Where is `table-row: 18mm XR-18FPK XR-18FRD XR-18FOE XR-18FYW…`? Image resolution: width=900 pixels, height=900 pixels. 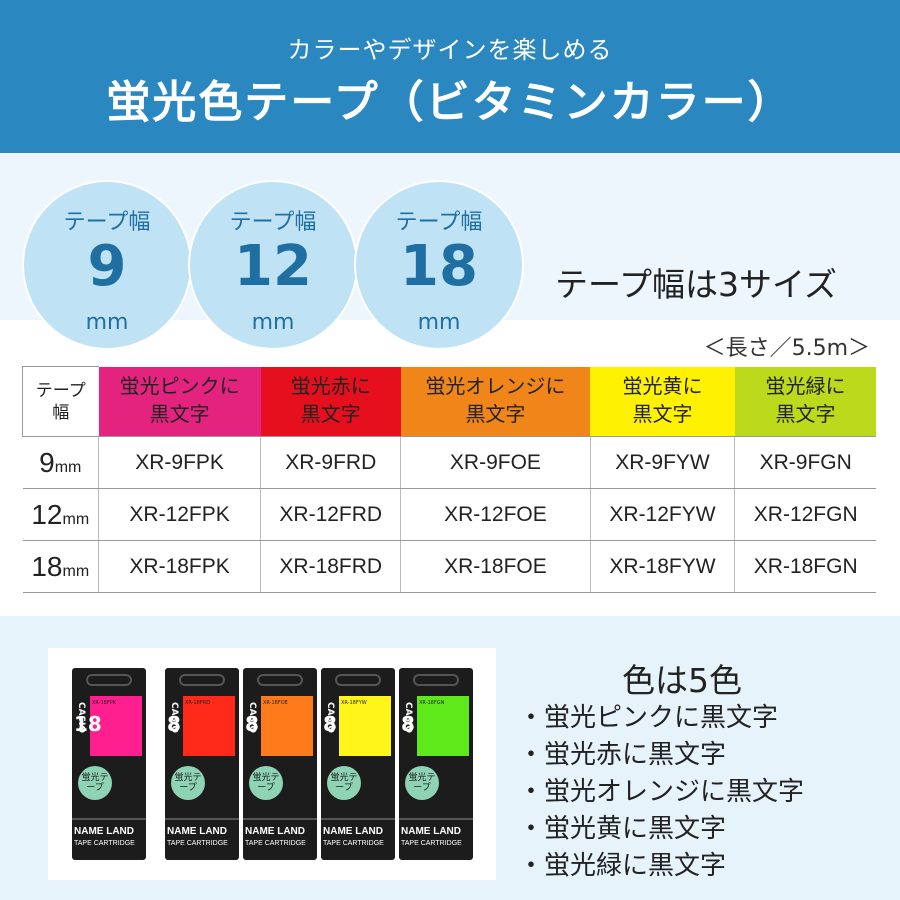
table-row: 18mm XR-18FPK XR-18FRD XR-18FOE XR-18FYW… is located at coordinates (449, 566).